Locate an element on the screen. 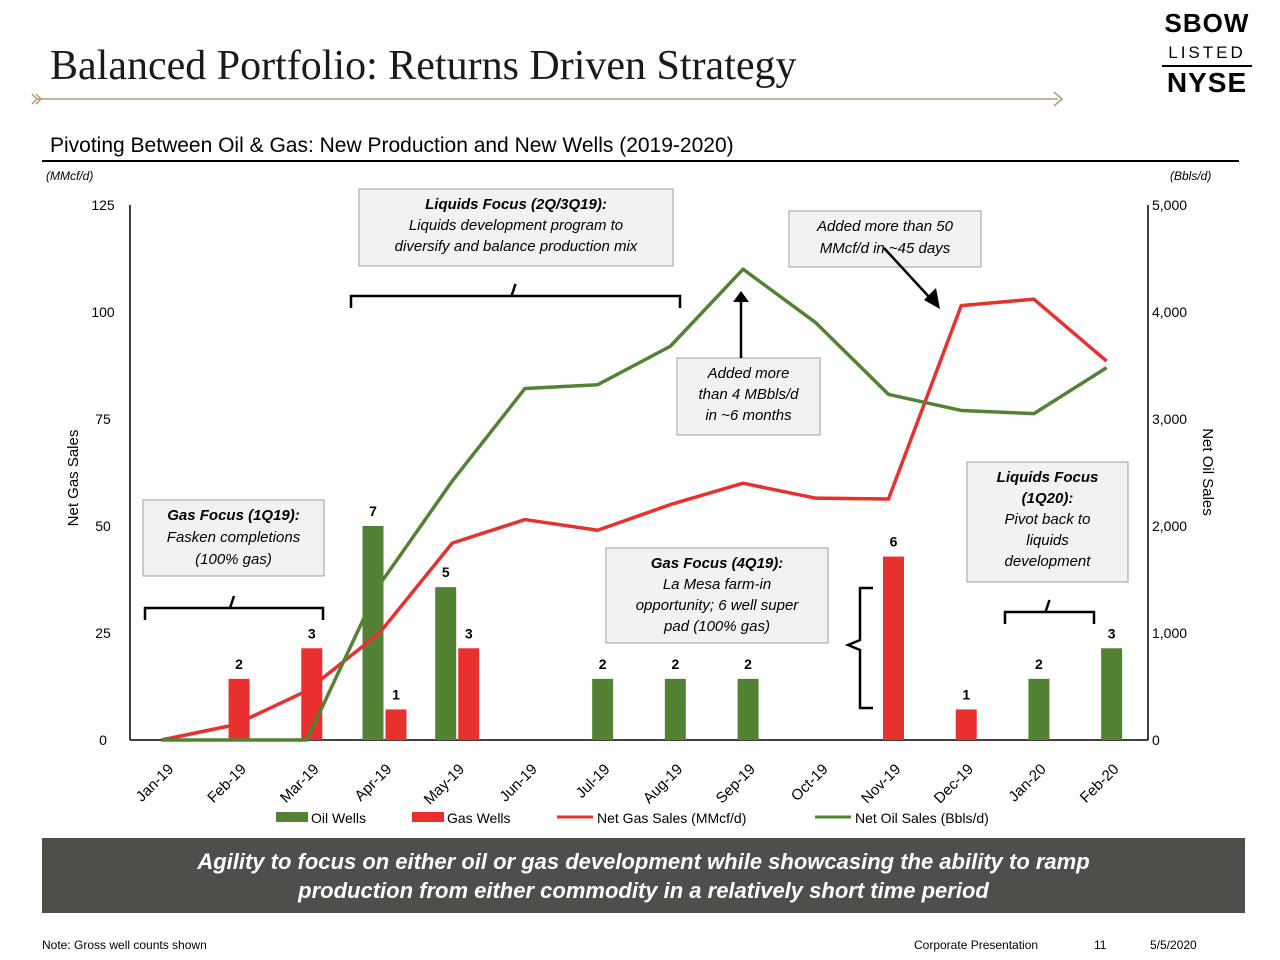 The width and height of the screenshot is (1280, 960). left-tick-label: 50 is located at coordinates (103, 526).